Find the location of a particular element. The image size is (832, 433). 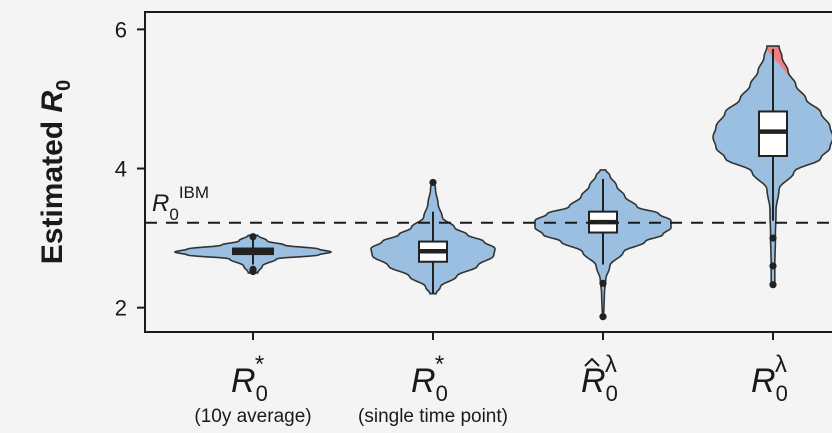

y-axis-label: Estimated R0 is located at coordinates (55, 172).